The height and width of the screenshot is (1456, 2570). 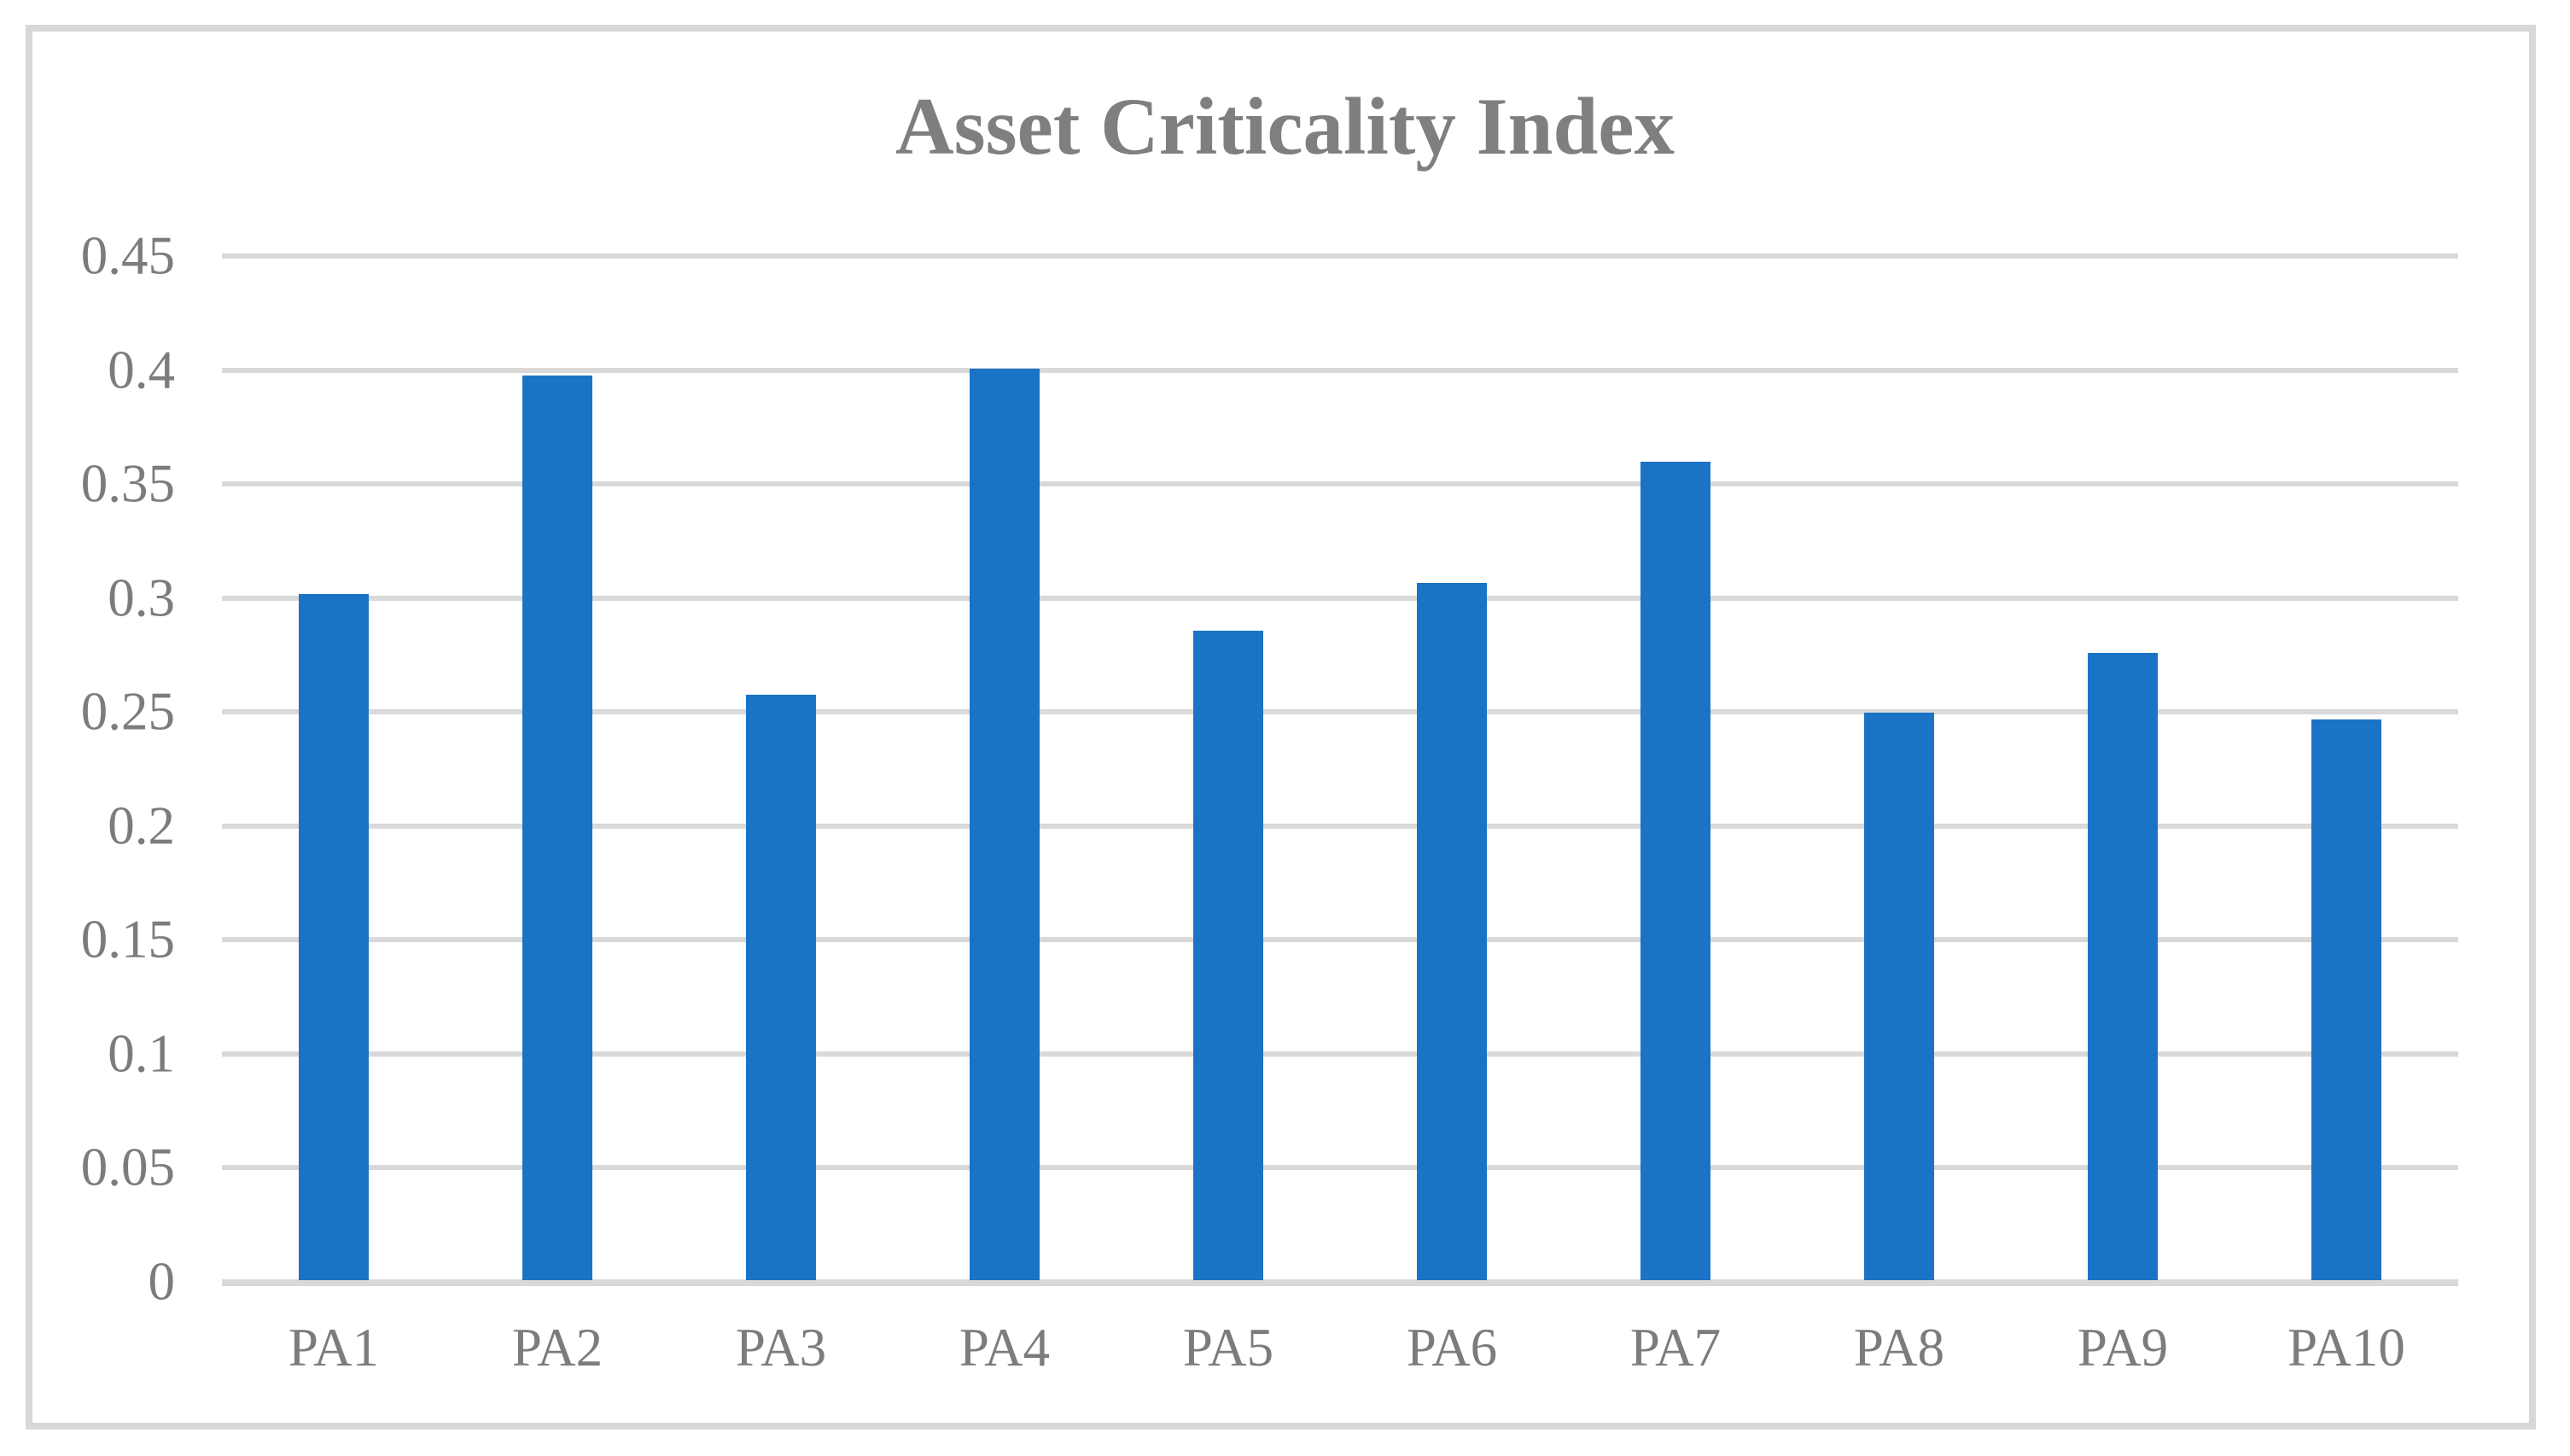 I want to click on bar-slot-PA10, so click(x=2346, y=768).